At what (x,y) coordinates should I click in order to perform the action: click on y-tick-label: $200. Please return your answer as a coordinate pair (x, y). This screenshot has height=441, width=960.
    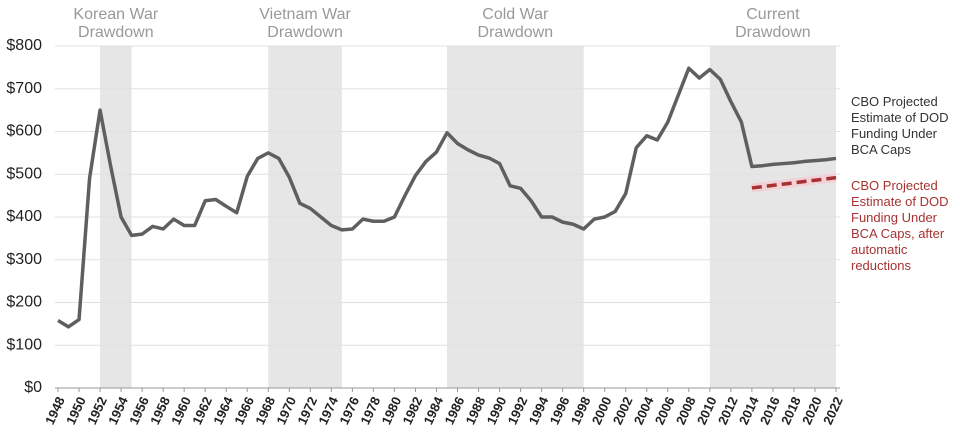
    Looking at the image, I should click on (24, 302).